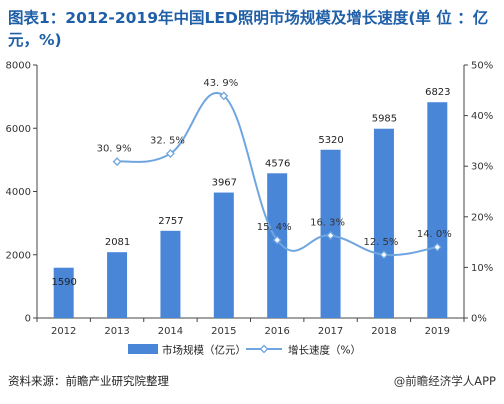 This screenshot has width=504, height=404. Describe the element at coordinates (444, 381) in the screenshot. I see `brand-credit: @前瞻经济学人APP` at that location.